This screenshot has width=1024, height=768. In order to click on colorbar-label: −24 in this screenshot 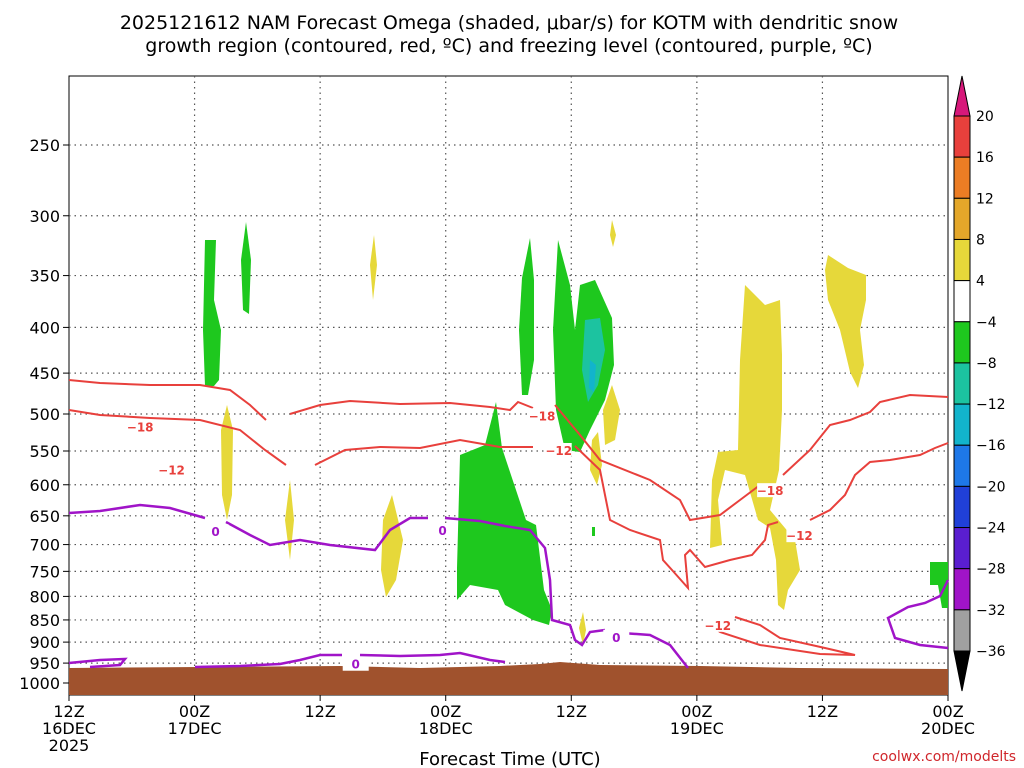, I will do `click(991, 529)`.